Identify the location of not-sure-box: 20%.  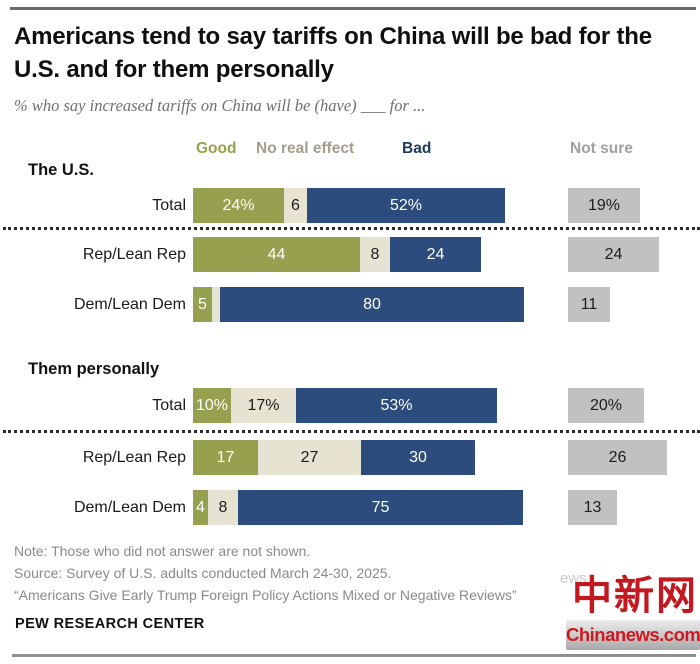
(606, 405).